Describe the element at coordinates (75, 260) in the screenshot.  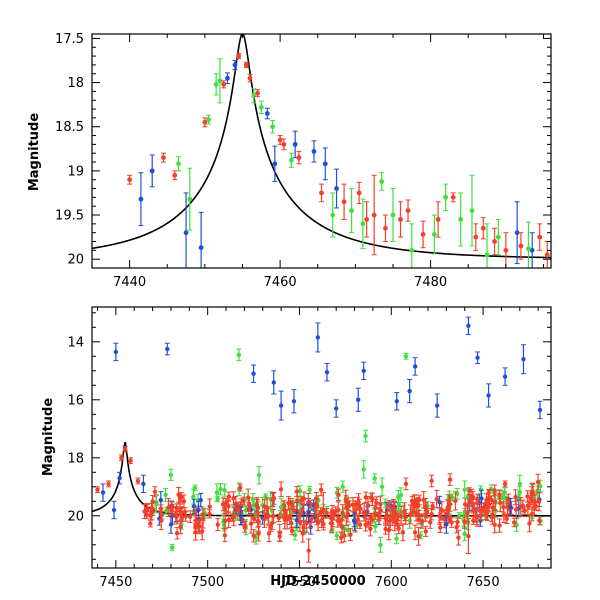
I see `top-y-tick-label: 20` at that location.